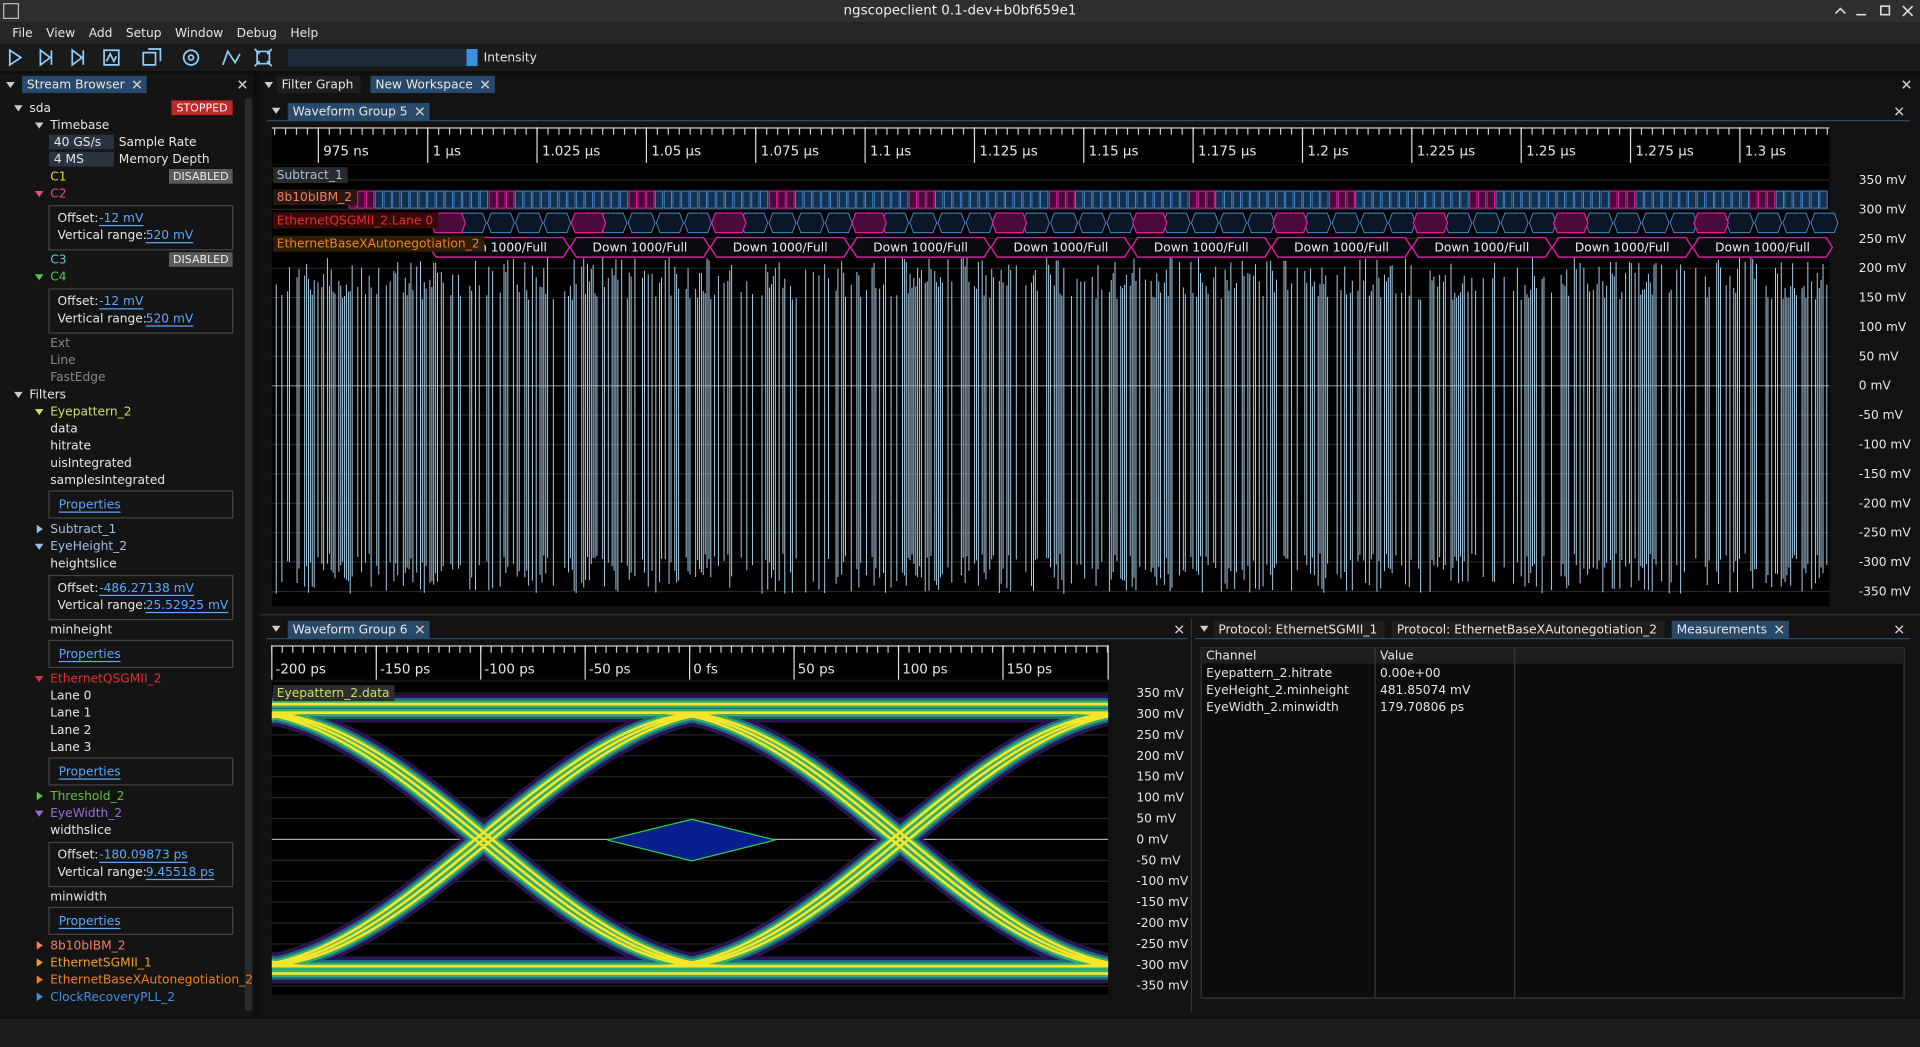  Describe the element at coordinates (1908, 11) in the screenshot. I see `window-close-button` at that location.